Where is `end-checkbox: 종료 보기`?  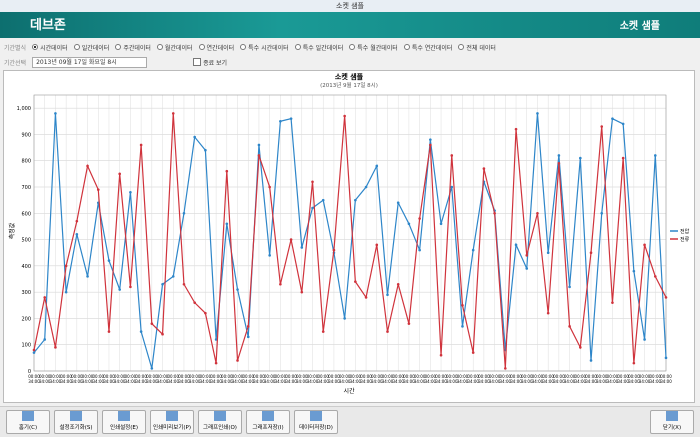 end-checkbox: 종료 보기 is located at coordinates (210, 62).